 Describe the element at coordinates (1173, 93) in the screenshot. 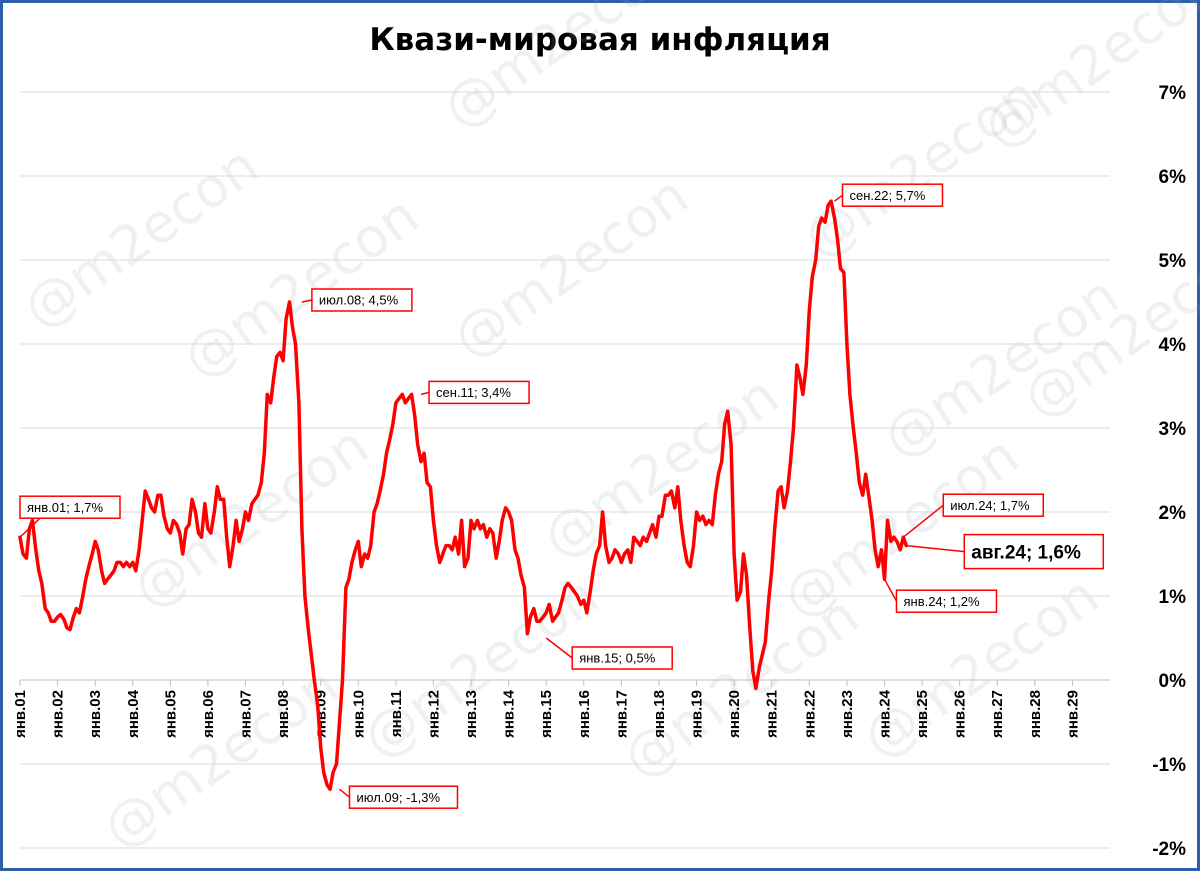

I see `y-tick-label: 7%` at that location.